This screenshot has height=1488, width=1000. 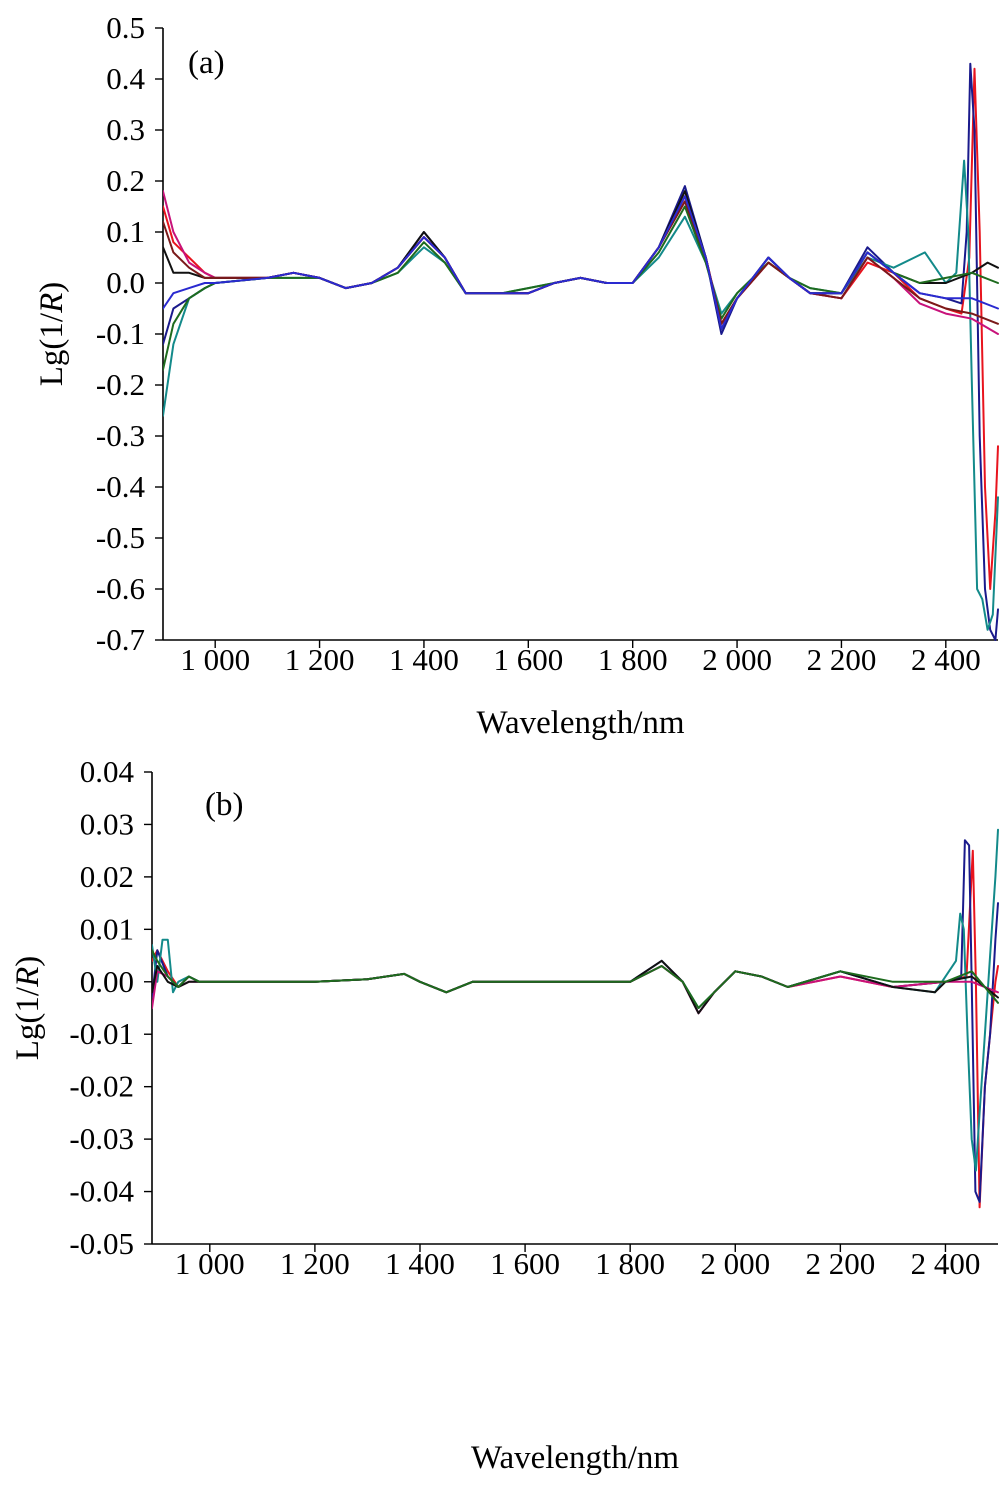 What do you see at coordinates (206, 63) in the screenshot?
I see `panel-label: (a)` at bounding box center [206, 63].